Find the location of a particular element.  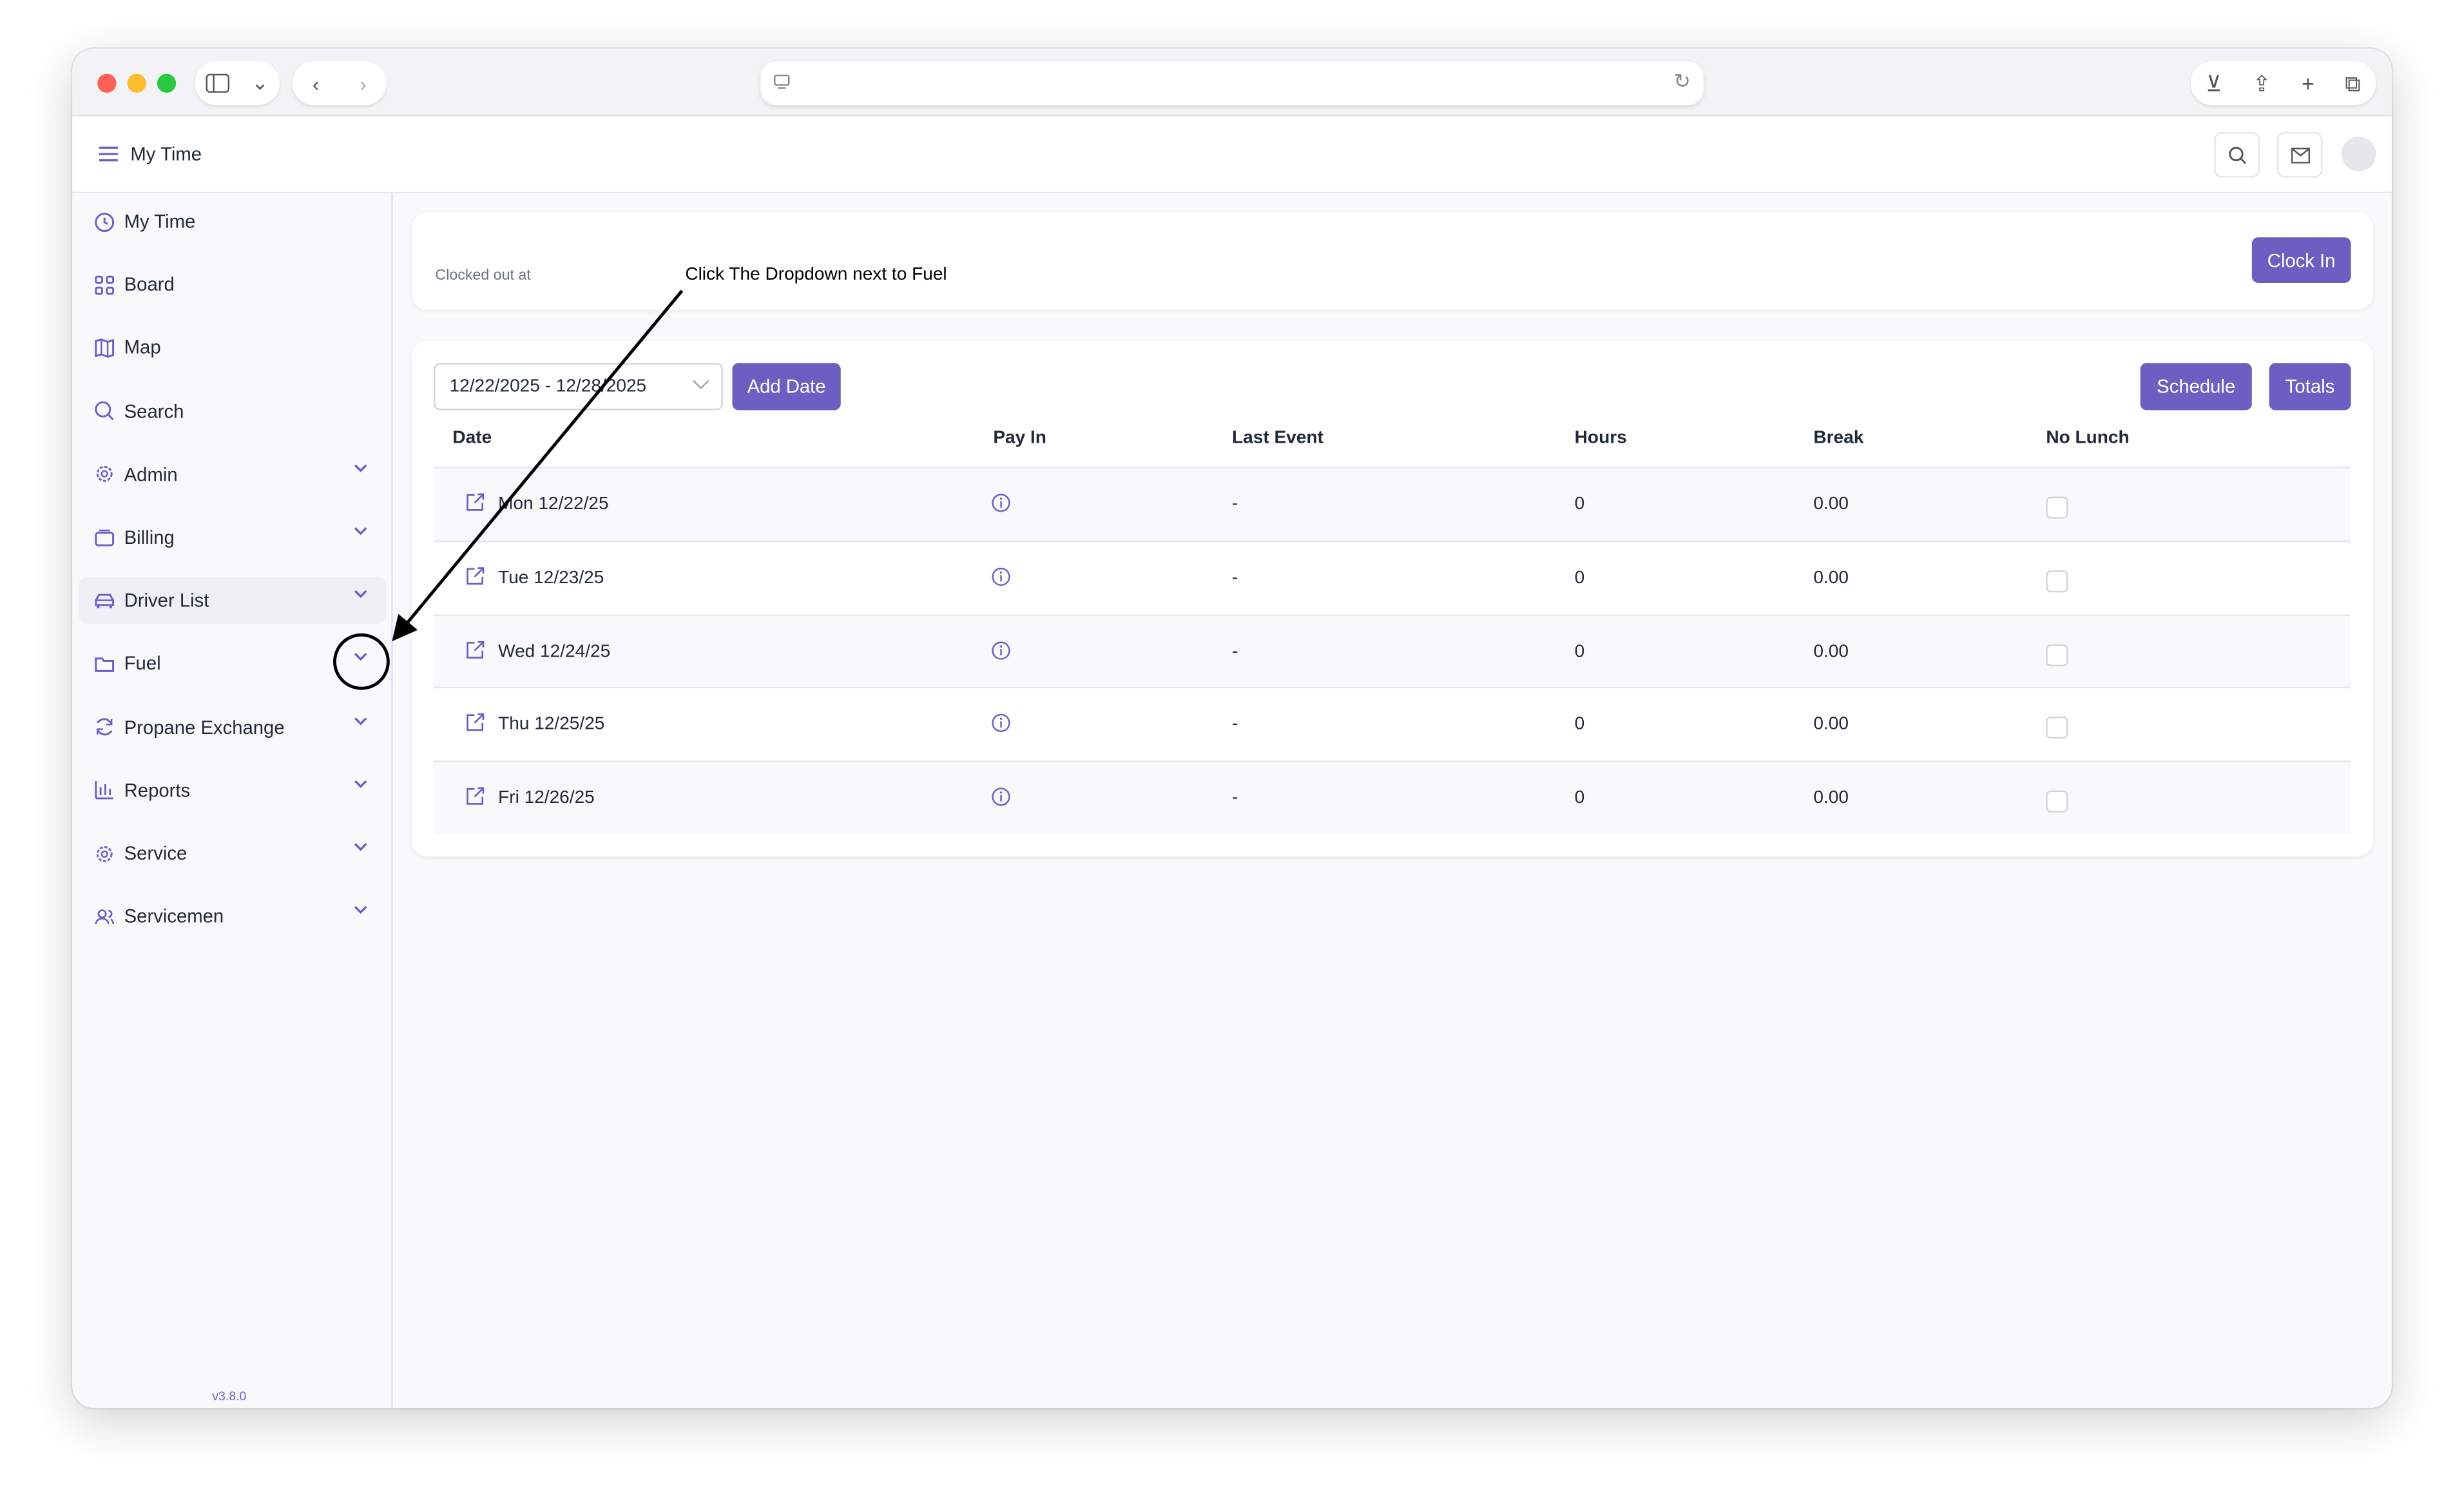

sidebar-item-billing: Billing is located at coordinates (233, 537).